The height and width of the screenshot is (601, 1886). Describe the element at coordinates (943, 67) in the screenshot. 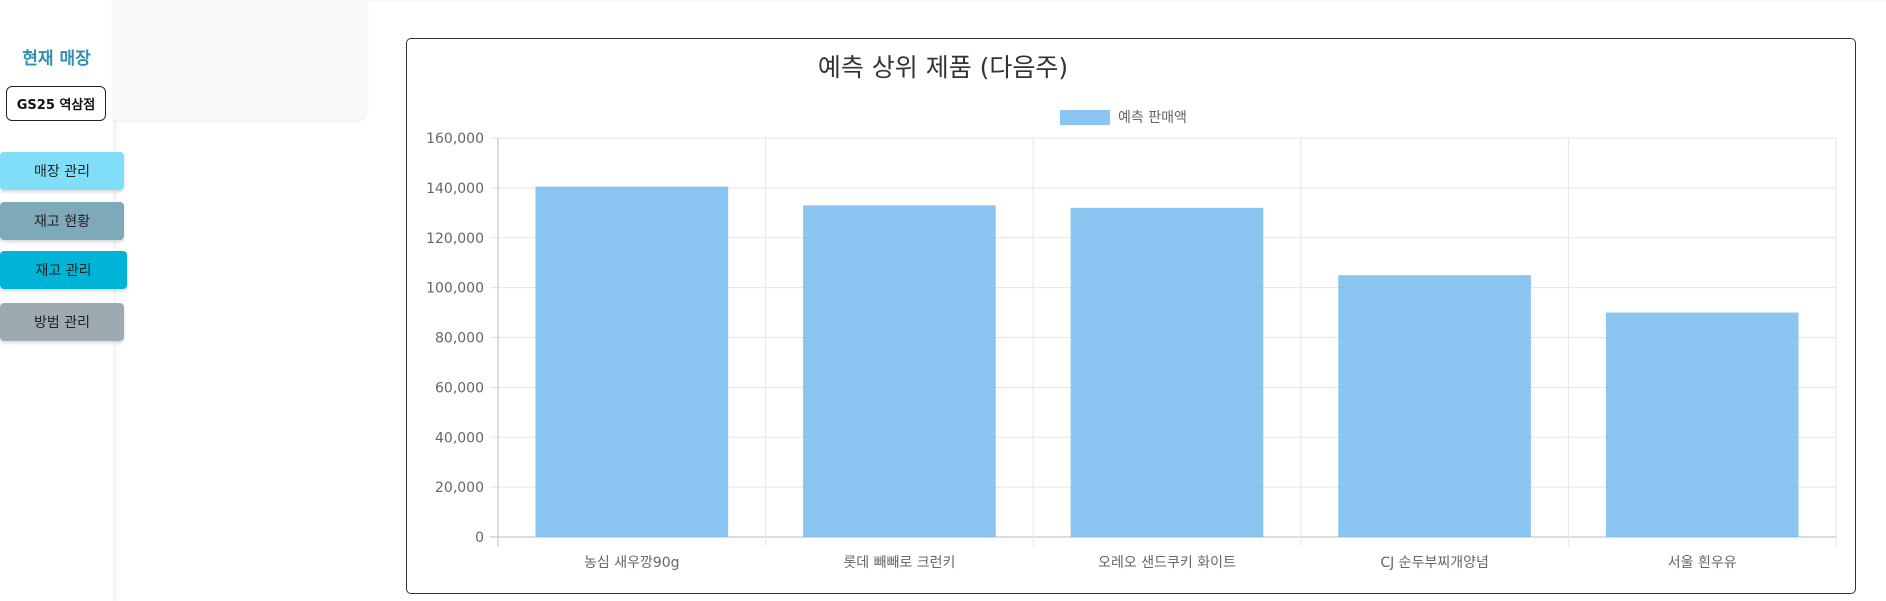

I see `chart-title: 예측 상위 제품 (다음주)` at that location.